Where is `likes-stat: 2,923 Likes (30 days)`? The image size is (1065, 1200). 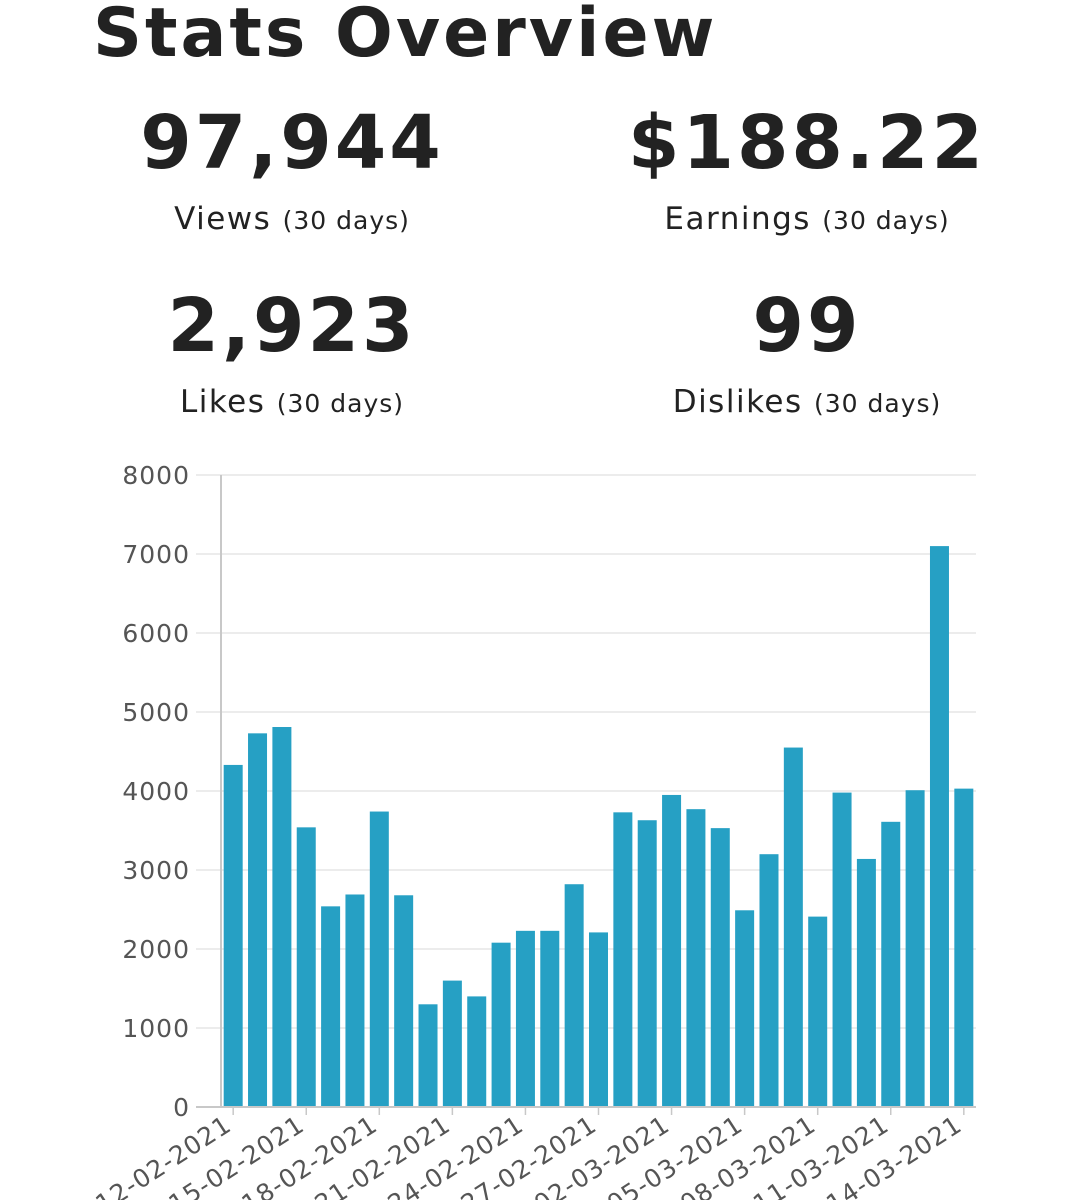
likes-stat: 2,923 Likes (30 days) is located at coordinates (292, 351).